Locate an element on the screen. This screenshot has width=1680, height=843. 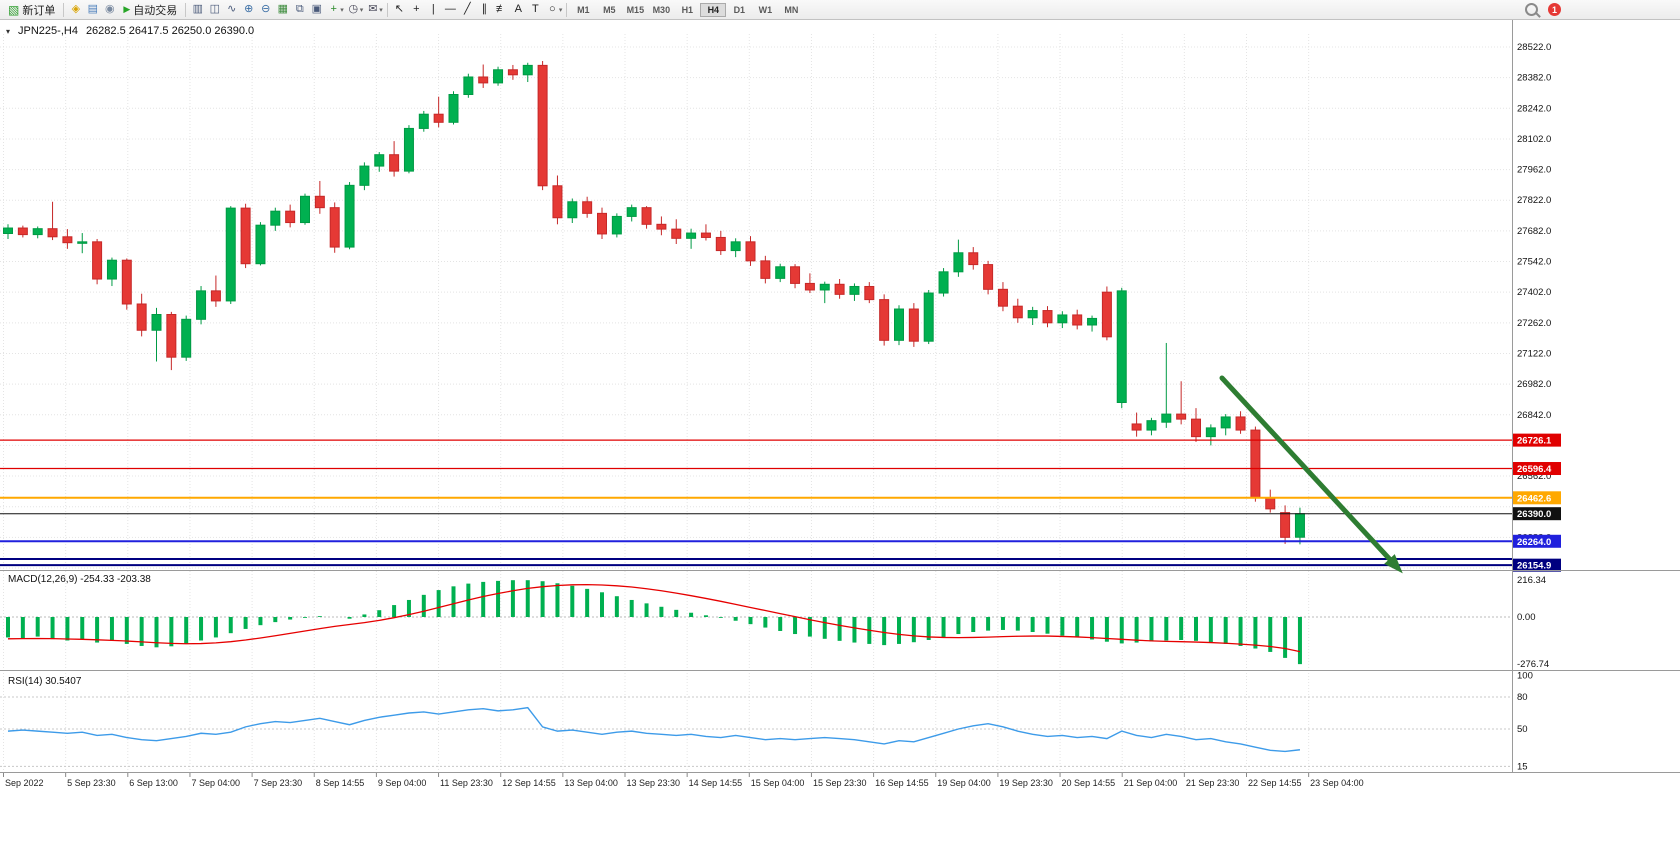
svg-text: RSI(14) 30.5407 is located at coordinates (45, 681).